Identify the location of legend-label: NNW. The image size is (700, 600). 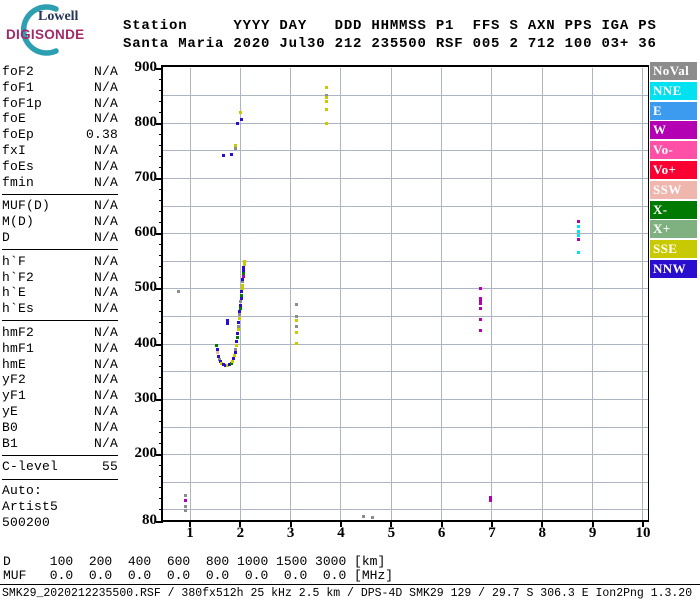
(669, 268).